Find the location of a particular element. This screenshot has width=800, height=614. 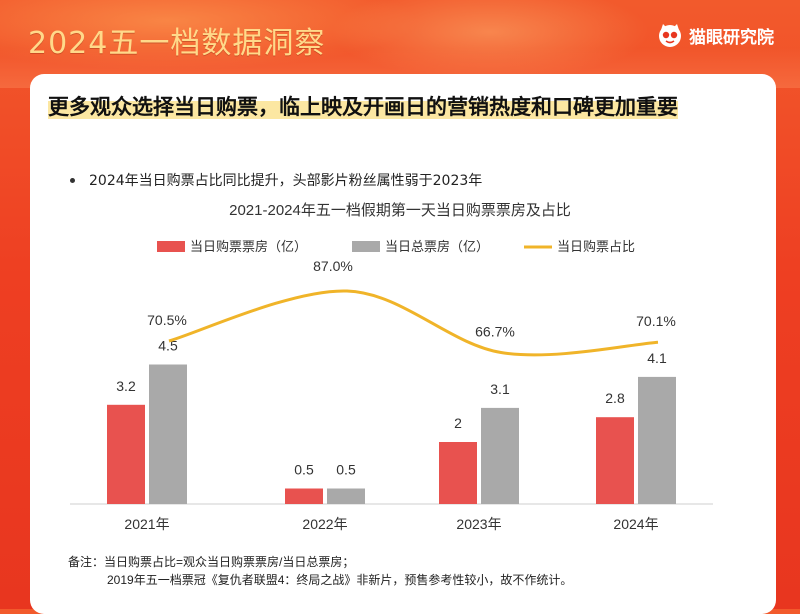

bullet-text: 2024年当日购票占比同比提升，头部影片粉丝属性弱于2023年 is located at coordinates (286, 181).